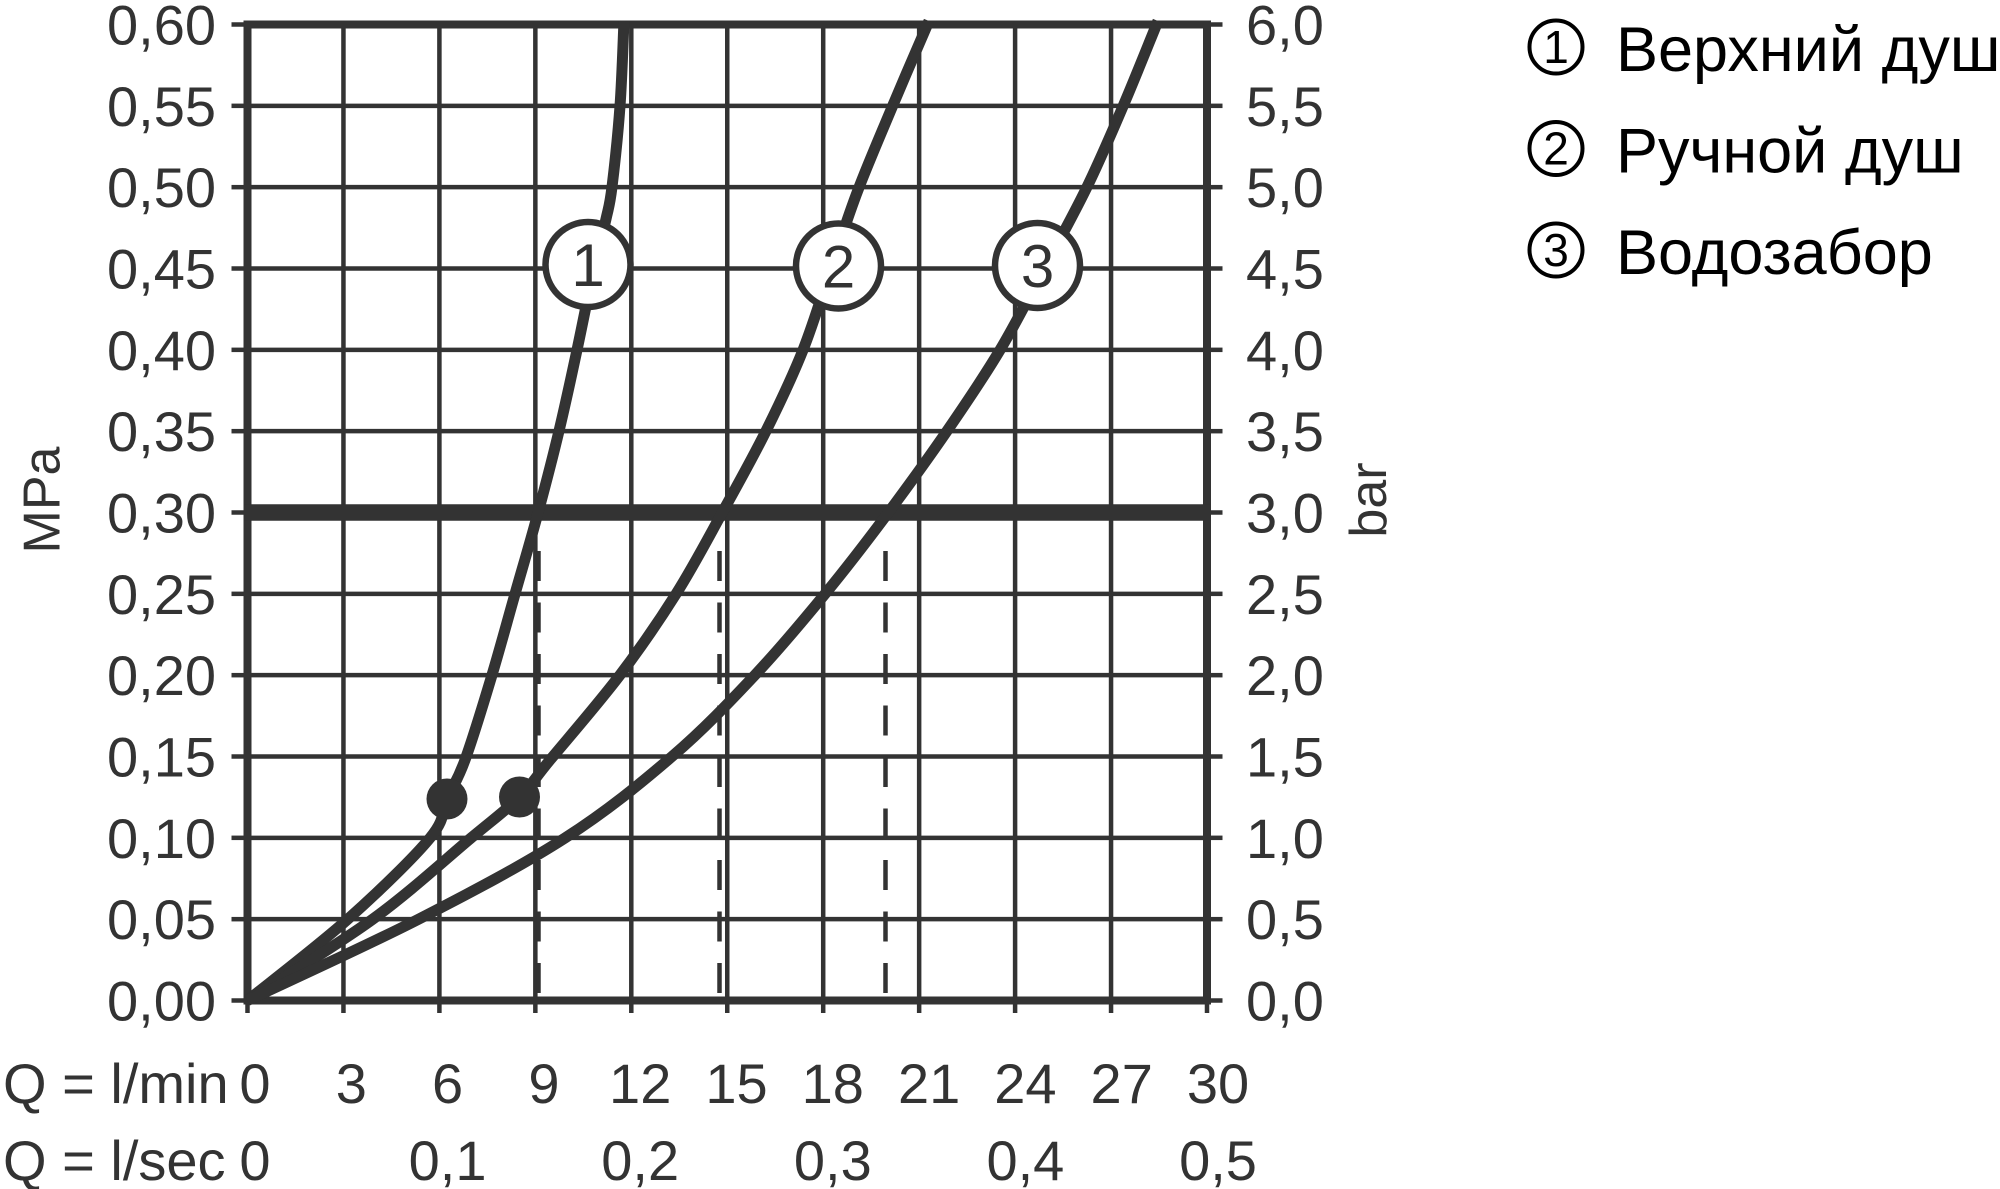  What do you see at coordinates (161, 838) in the screenshot?
I see `svg-text: 0,10` at bounding box center [161, 838].